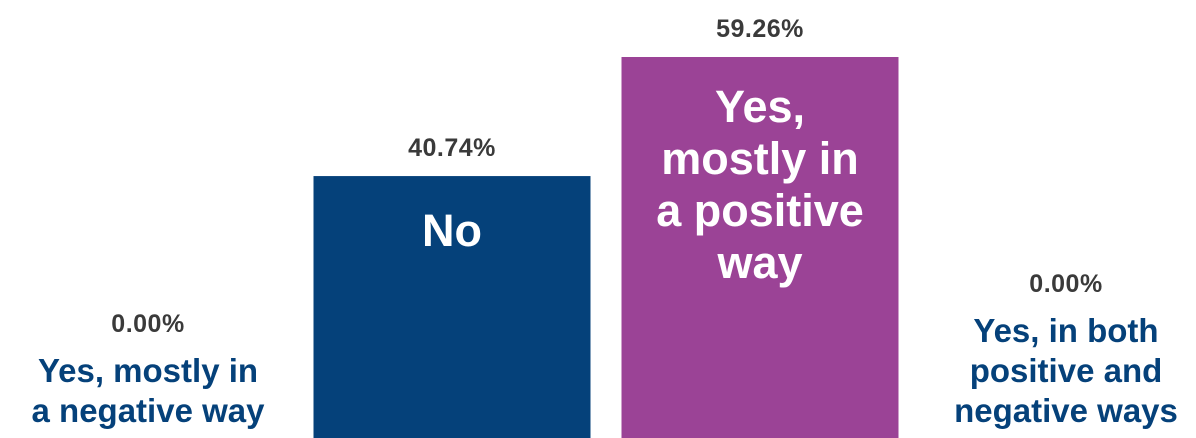  What do you see at coordinates (760, 29) in the screenshot?
I see `data-label-3: 59.26%` at bounding box center [760, 29].